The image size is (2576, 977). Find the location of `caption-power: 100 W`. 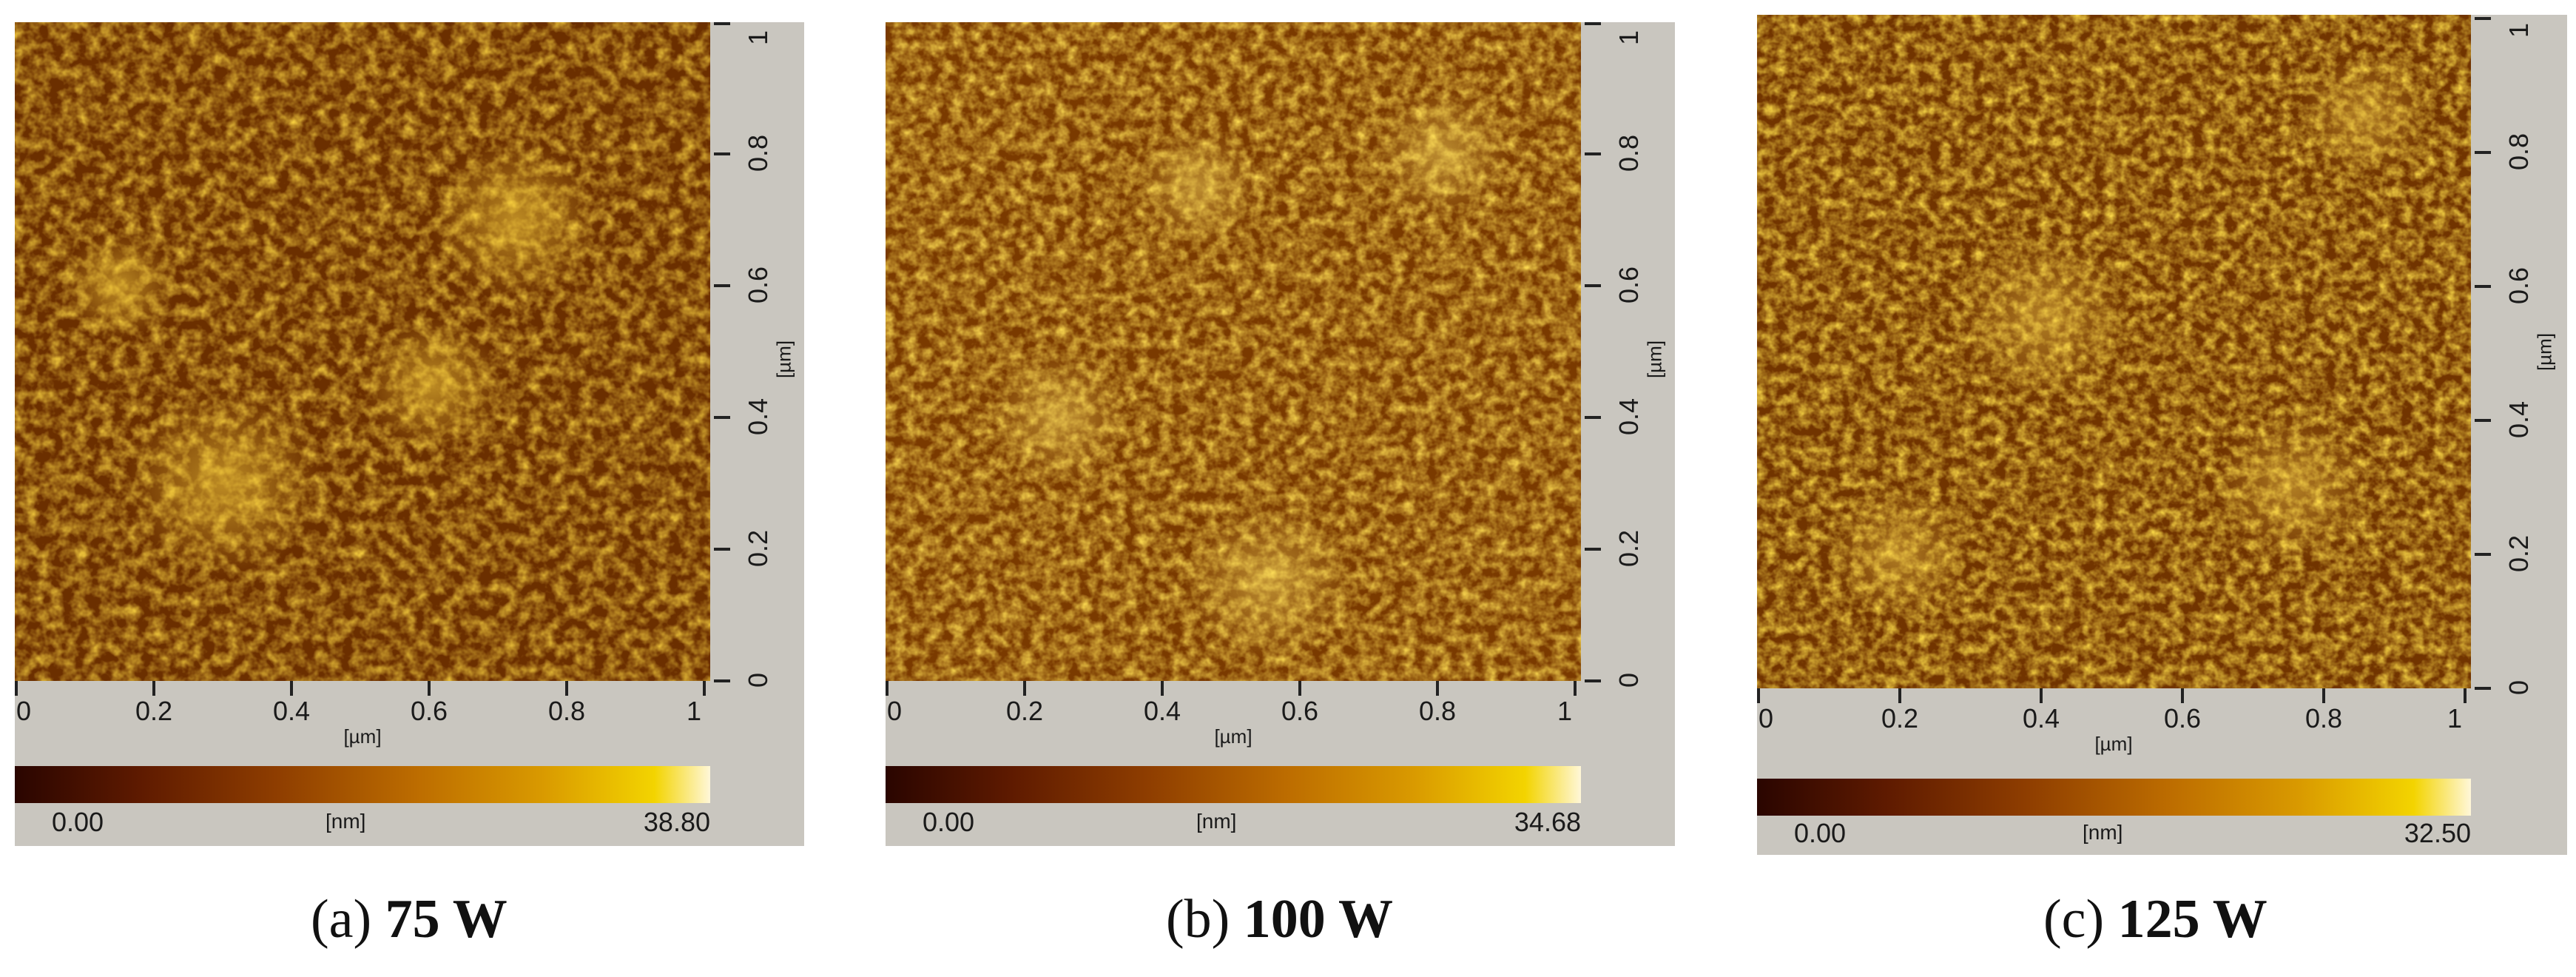

caption-power: 100 W is located at coordinates (1318, 919).